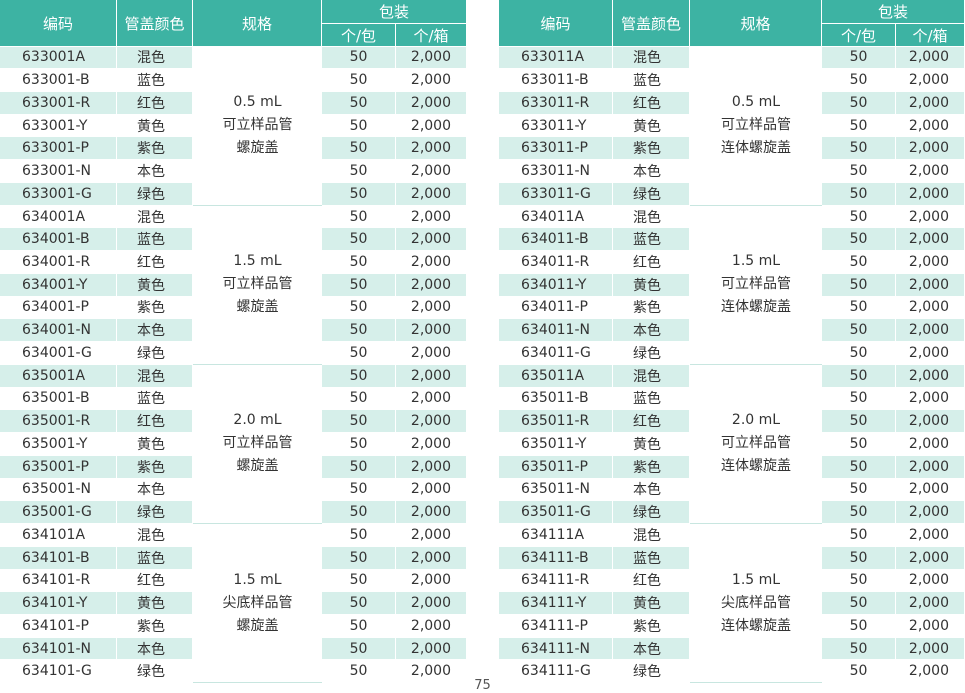 The width and height of the screenshot is (965, 693). Describe the element at coordinates (58, 399) in the screenshot. I see `code-cell: 635001-B` at that location.